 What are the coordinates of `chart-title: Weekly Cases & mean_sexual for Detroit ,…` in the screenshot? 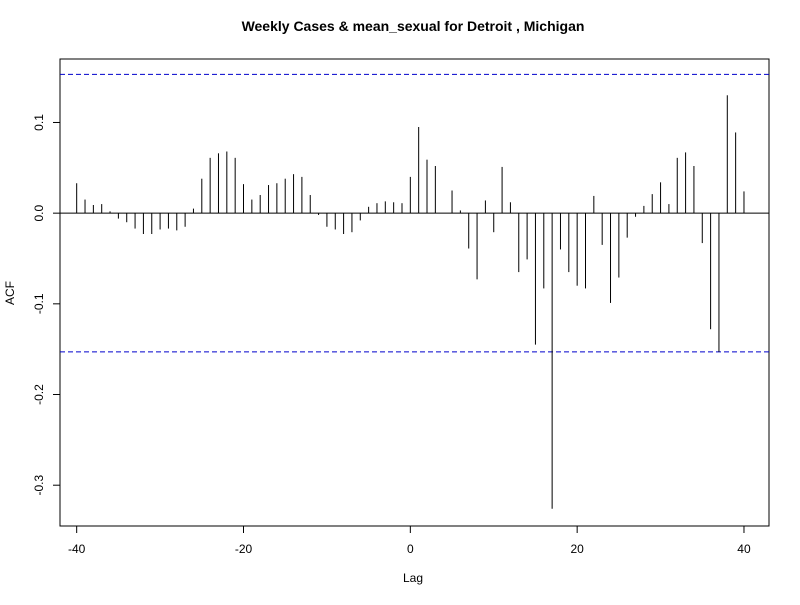 It's located at (413, 26).